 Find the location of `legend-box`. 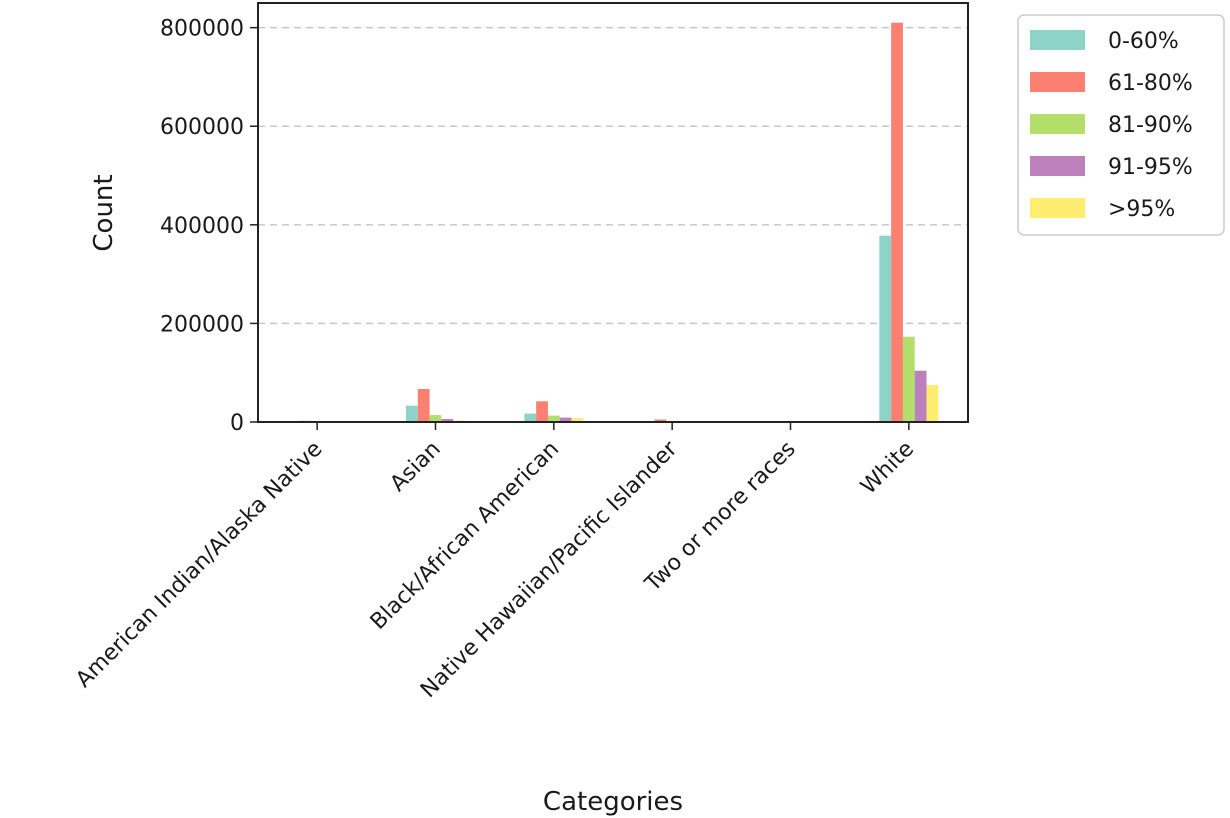

legend-box is located at coordinates (1121, 125).